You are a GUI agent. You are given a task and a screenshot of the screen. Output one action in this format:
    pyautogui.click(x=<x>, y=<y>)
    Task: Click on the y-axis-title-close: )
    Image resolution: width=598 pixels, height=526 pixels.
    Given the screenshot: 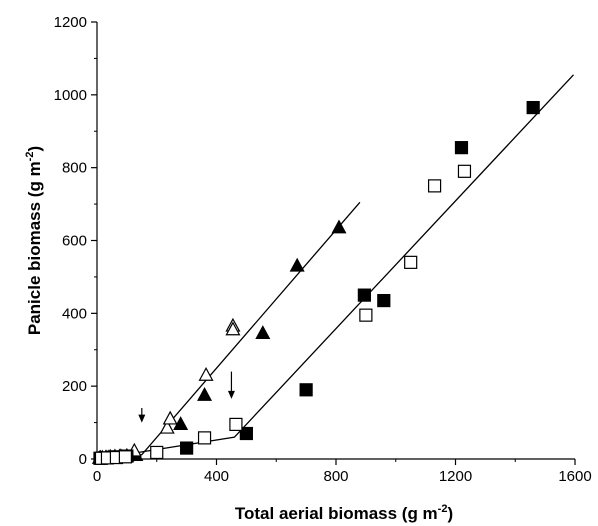 What is the action you would take?
    pyautogui.click(x=34, y=149)
    